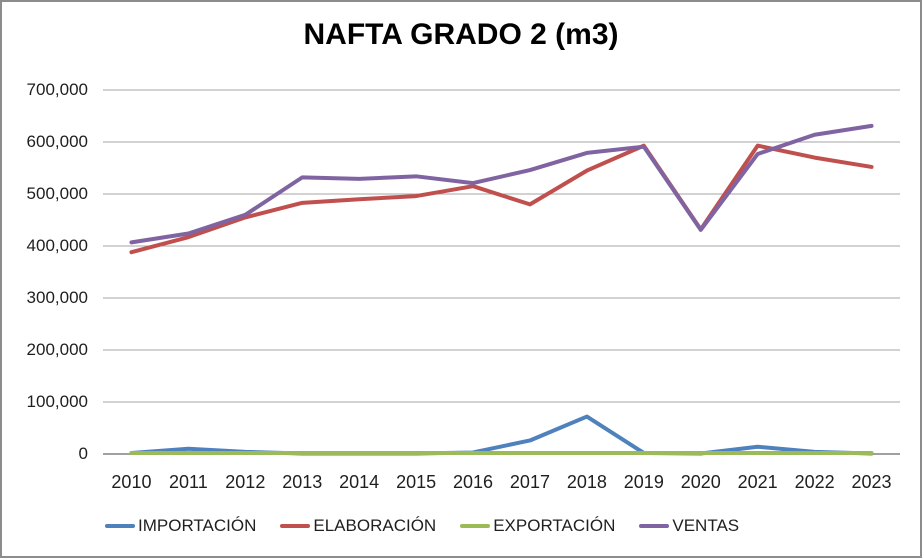  Describe the element at coordinates (461, 34) in the screenshot. I see `chart-title: NAFTA GRADO 2 (m3)` at that location.